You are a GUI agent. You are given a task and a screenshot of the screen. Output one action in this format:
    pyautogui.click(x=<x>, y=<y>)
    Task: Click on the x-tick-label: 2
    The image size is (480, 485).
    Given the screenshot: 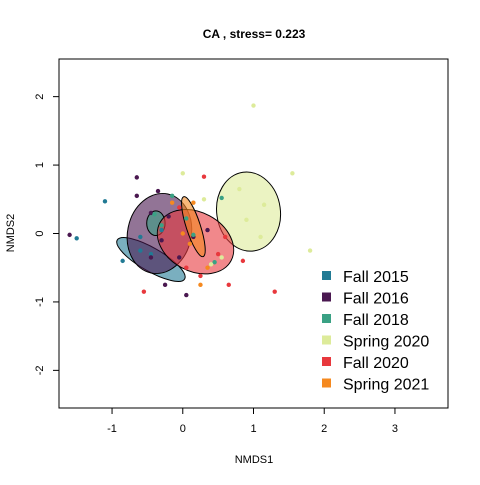 What is the action you would take?
    pyautogui.click(x=324, y=429)
    